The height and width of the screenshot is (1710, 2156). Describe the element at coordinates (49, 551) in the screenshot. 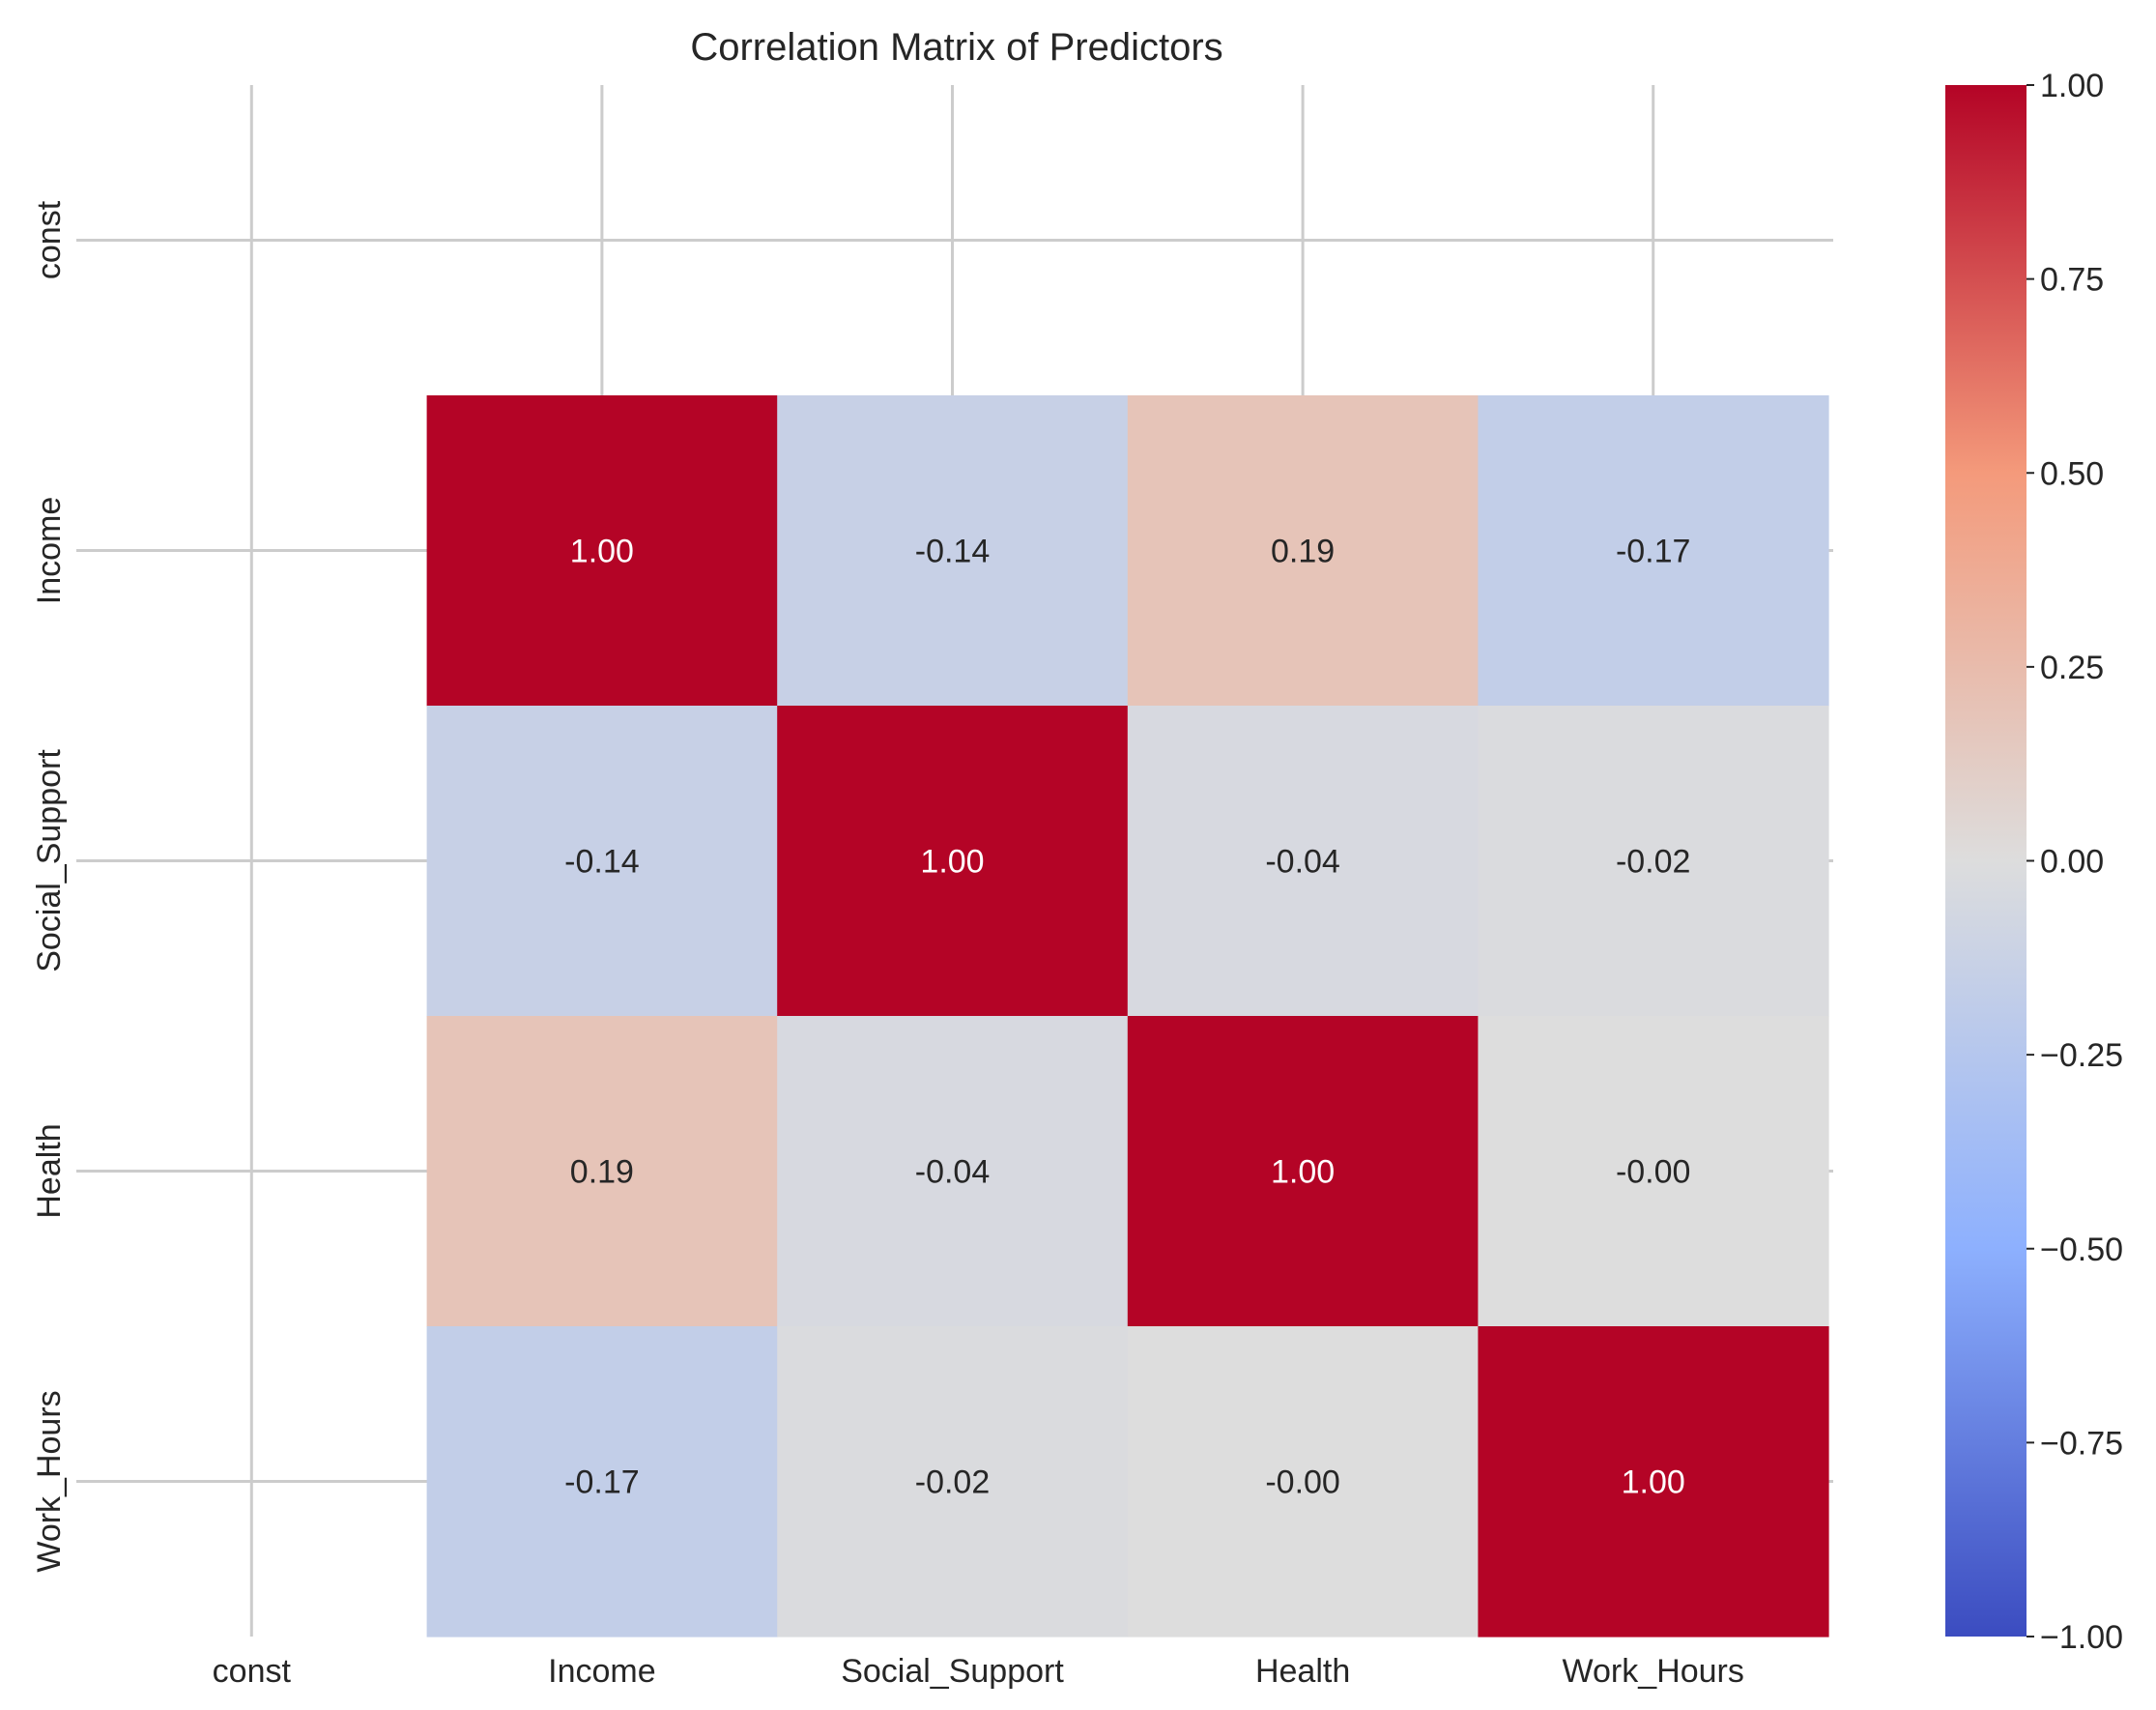

I see `y-tick-label: Income` at that location.